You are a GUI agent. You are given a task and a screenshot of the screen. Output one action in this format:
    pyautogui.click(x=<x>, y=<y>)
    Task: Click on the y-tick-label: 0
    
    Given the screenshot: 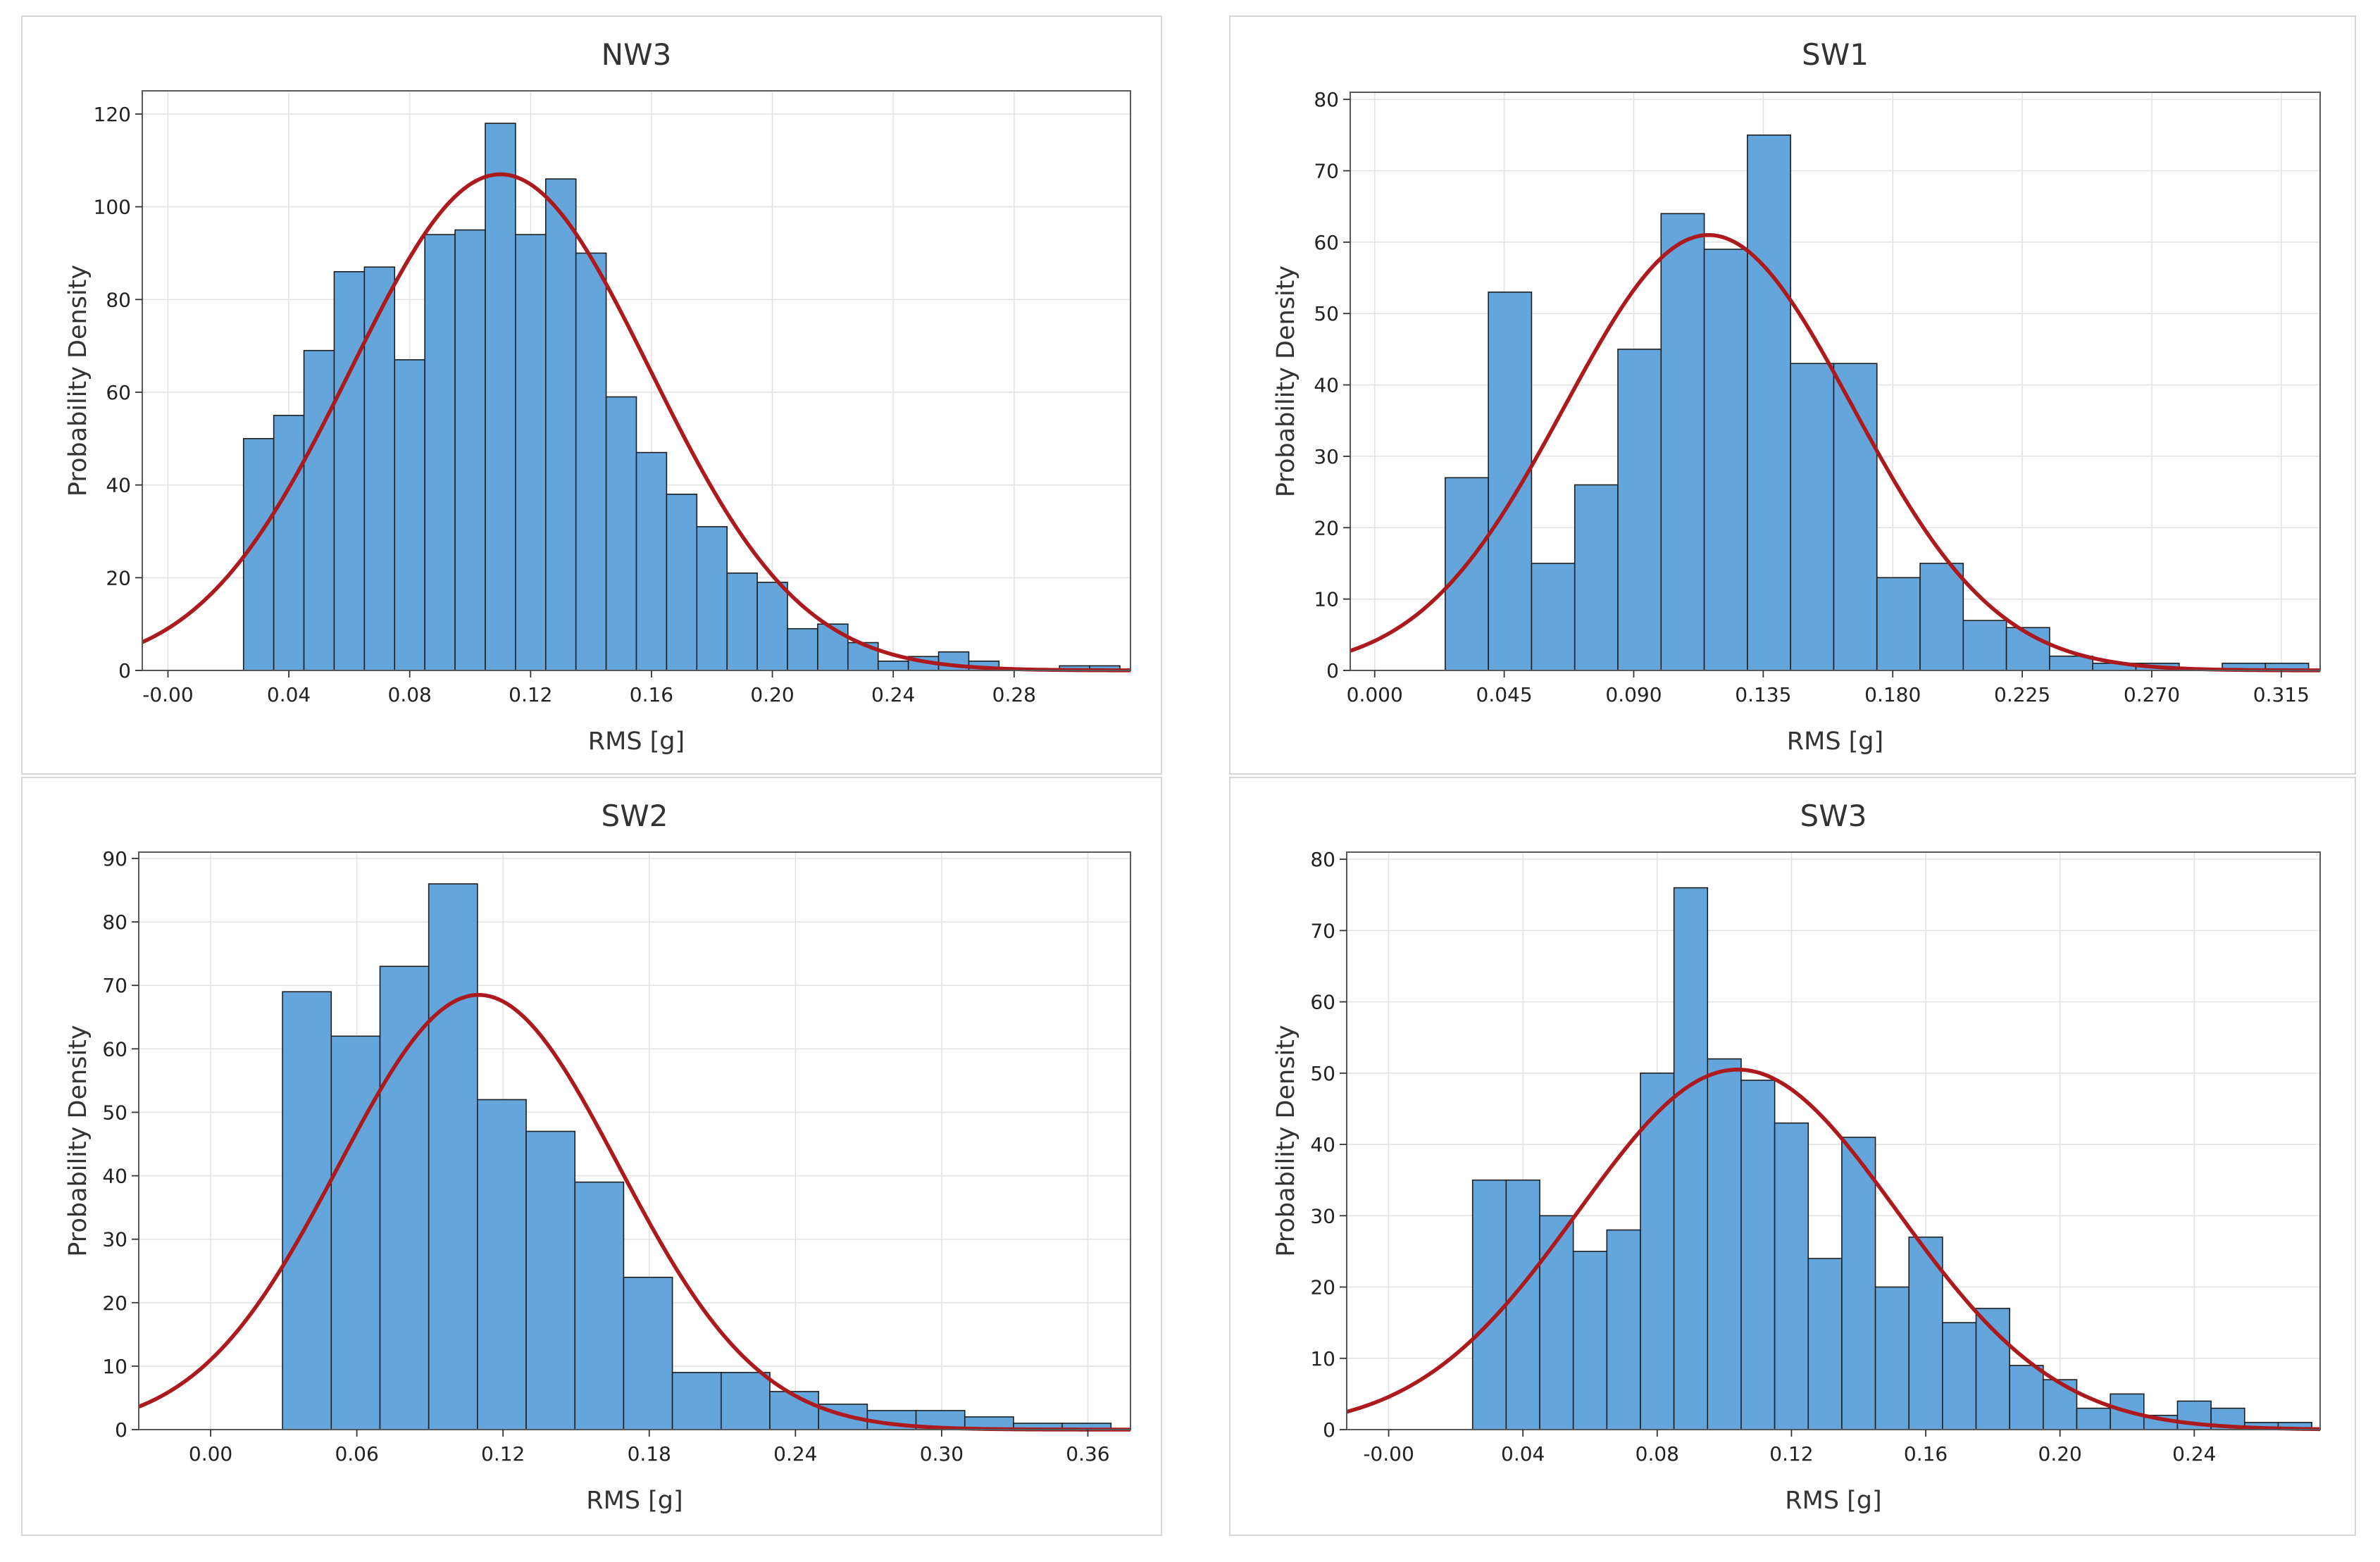 What is the action you would take?
    pyautogui.click(x=121, y=1430)
    